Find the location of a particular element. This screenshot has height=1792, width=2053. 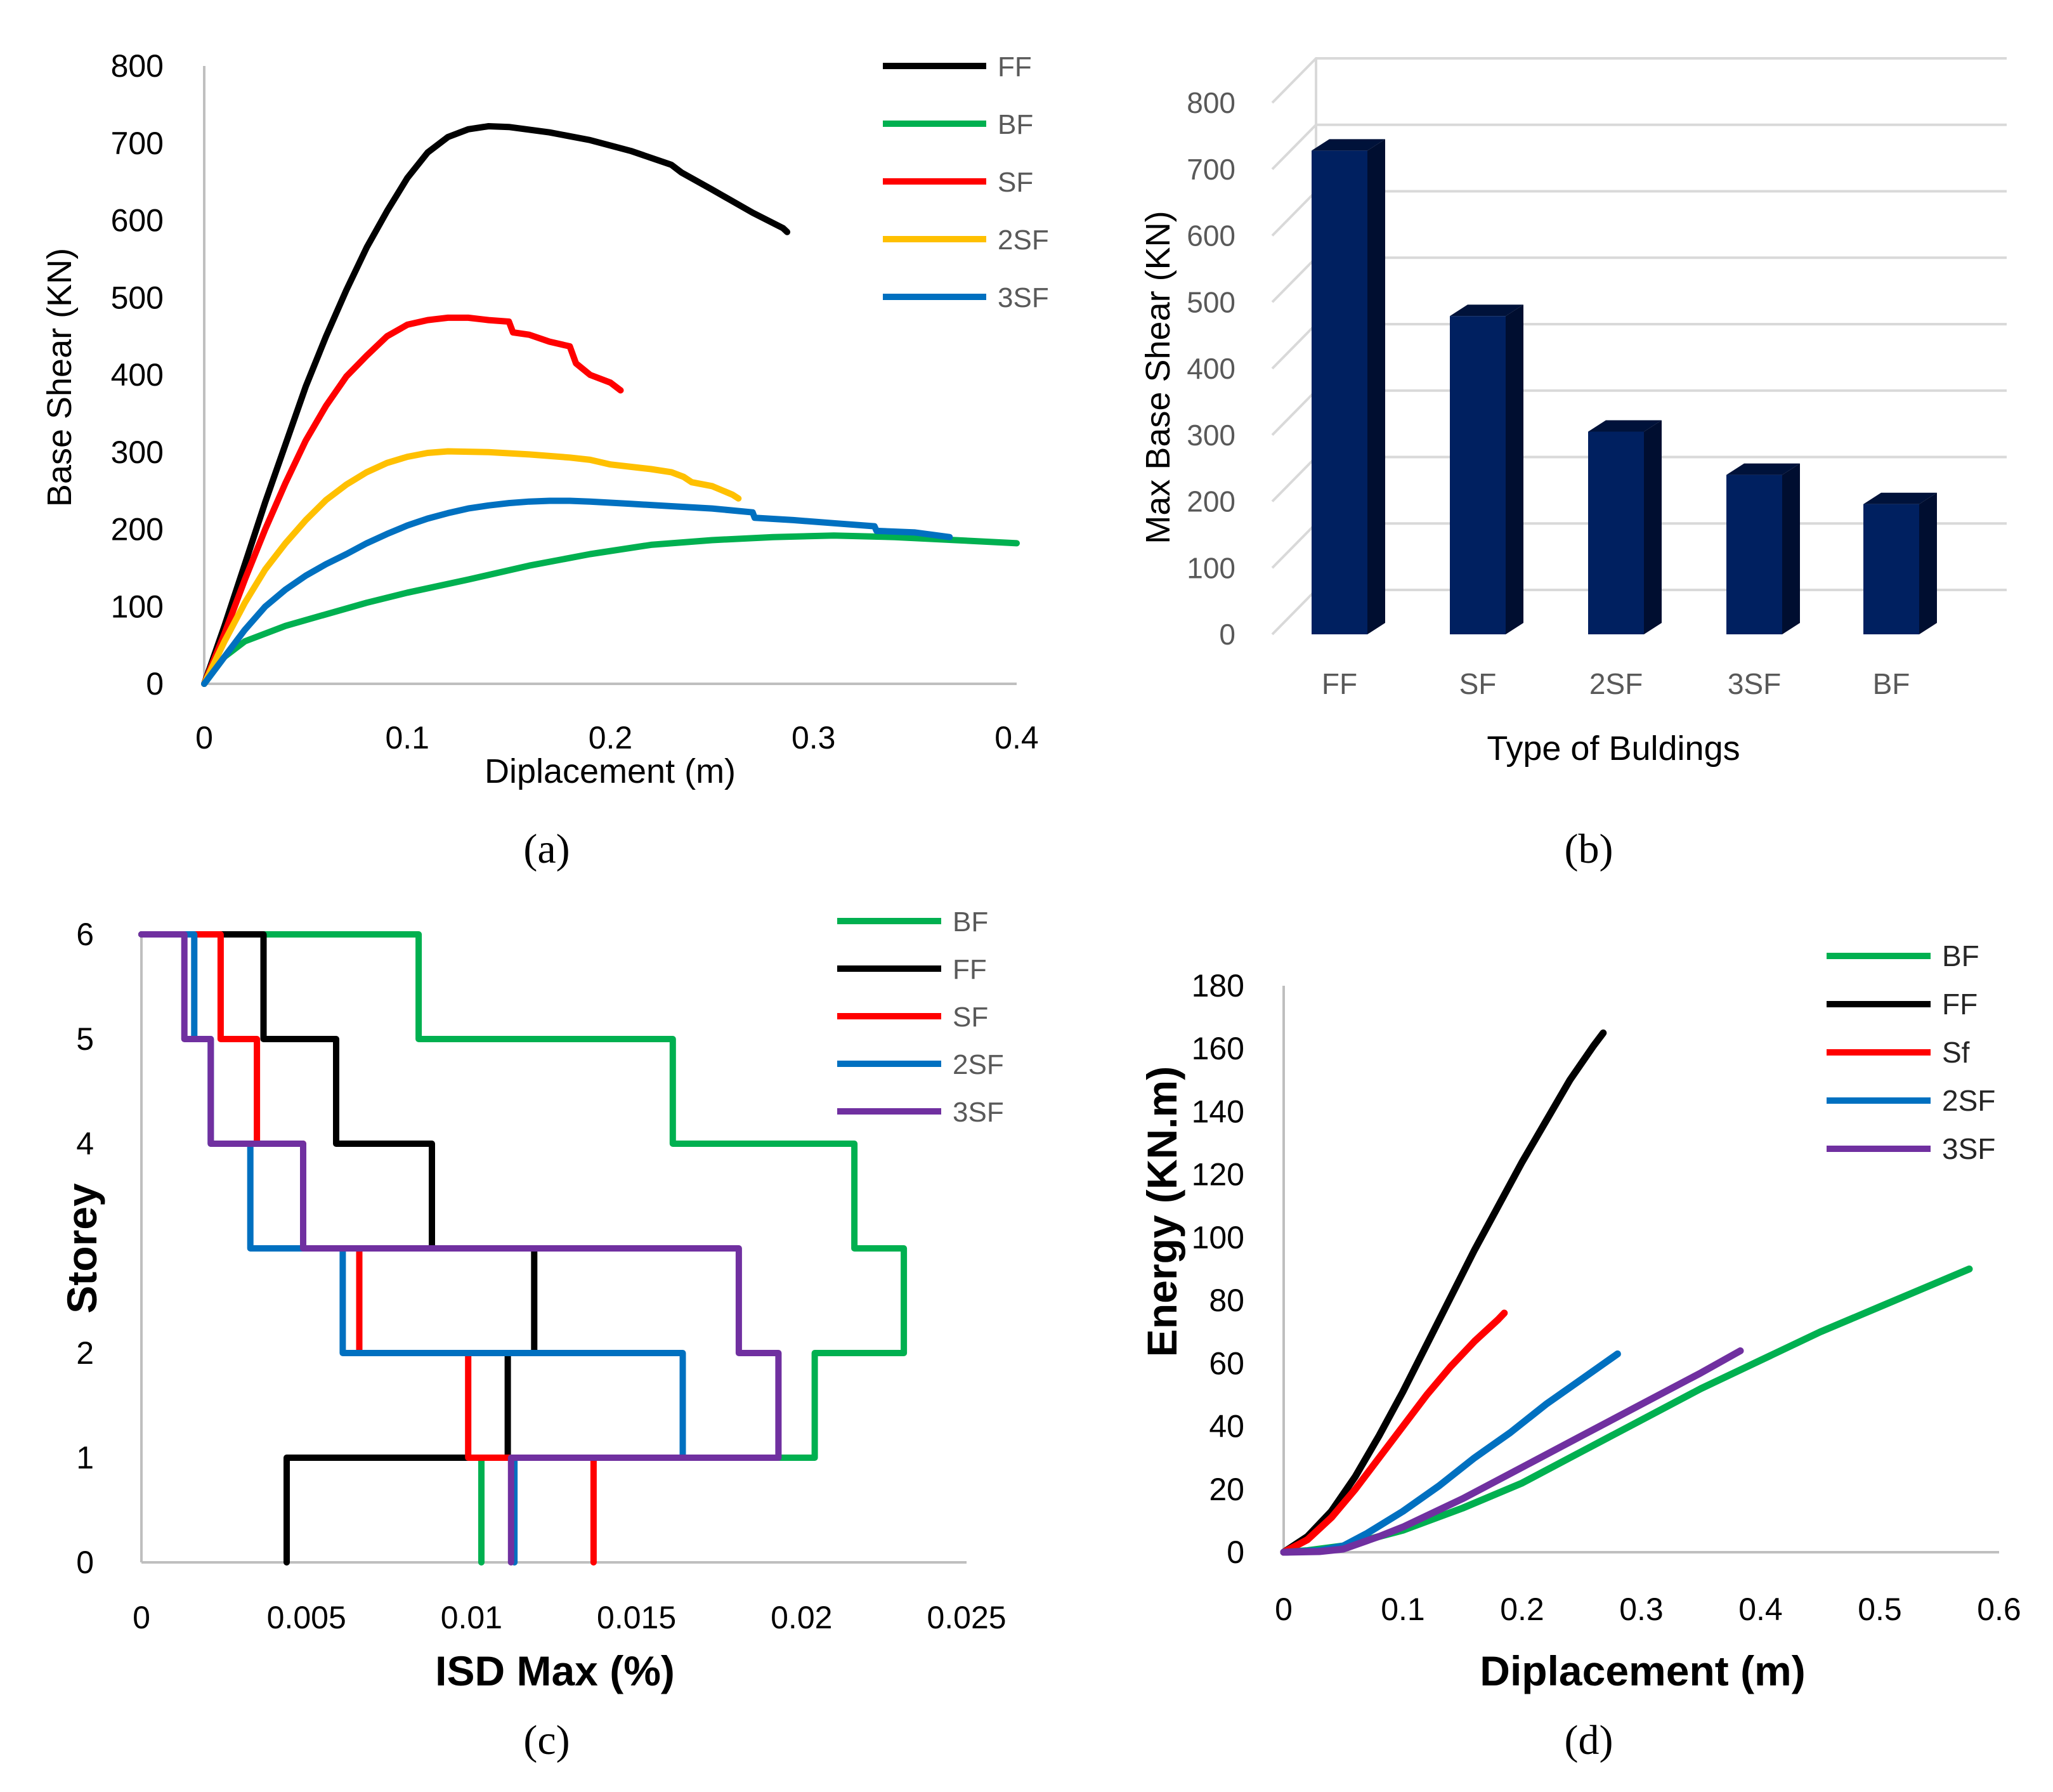

chart-b-category-3sf: 3SF is located at coordinates (1754, 683).